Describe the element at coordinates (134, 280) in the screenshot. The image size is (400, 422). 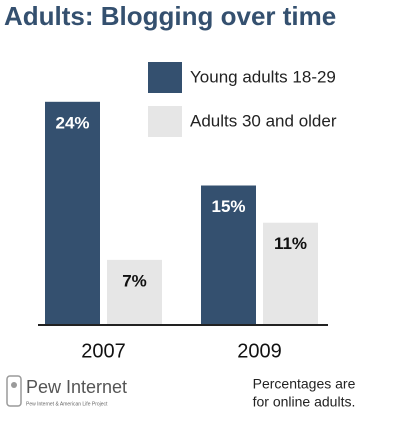
I see `value-label: 7%` at that location.